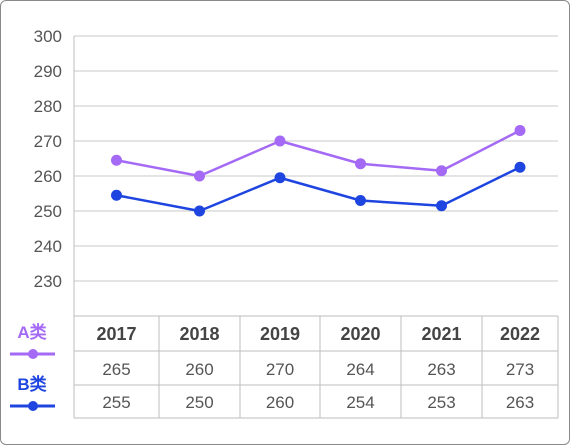 This screenshot has height=445, width=570. I want to click on point-1-2018, so click(199, 211).